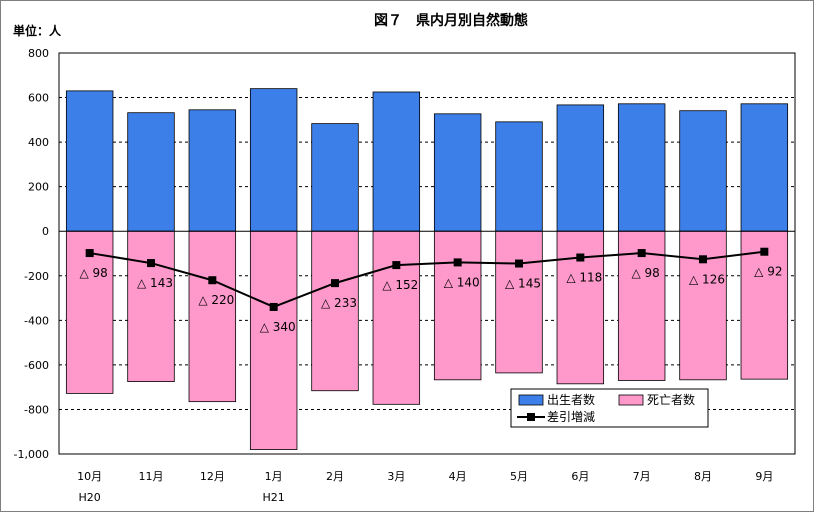 Image resolution: width=814 pixels, height=512 pixels. What do you see at coordinates (37, 30) in the screenshot?
I see `unit-label: 単位：人` at bounding box center [37, 30].